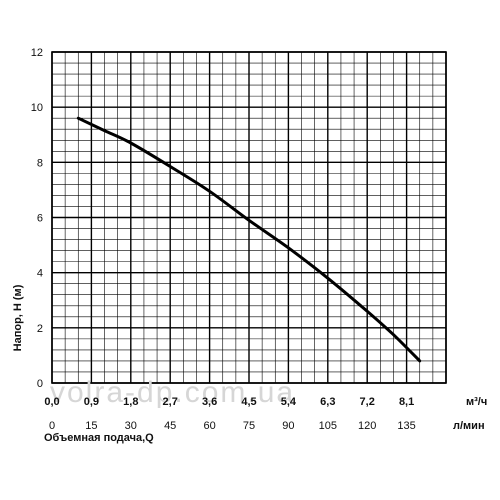 The width and height of the screenshot is (500, 500). Describe the element at coordinates (37, 53) in the screenshot. I see `y-tick-label: 12` at that location.